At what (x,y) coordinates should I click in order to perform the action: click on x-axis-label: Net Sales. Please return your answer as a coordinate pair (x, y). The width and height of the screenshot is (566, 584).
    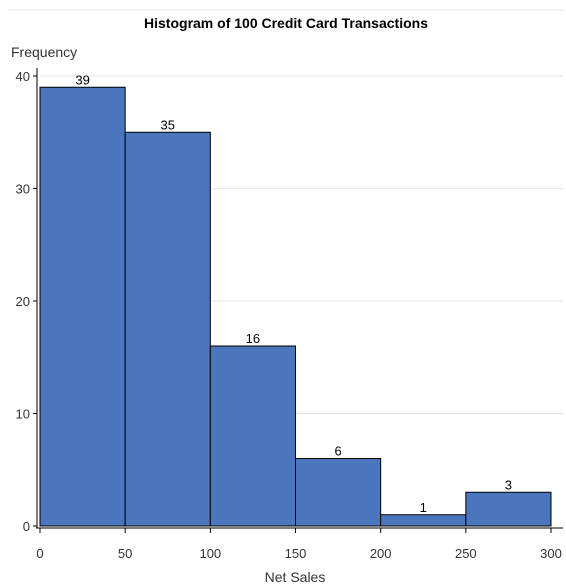
    Looking at the image, I should click on (295, 576).